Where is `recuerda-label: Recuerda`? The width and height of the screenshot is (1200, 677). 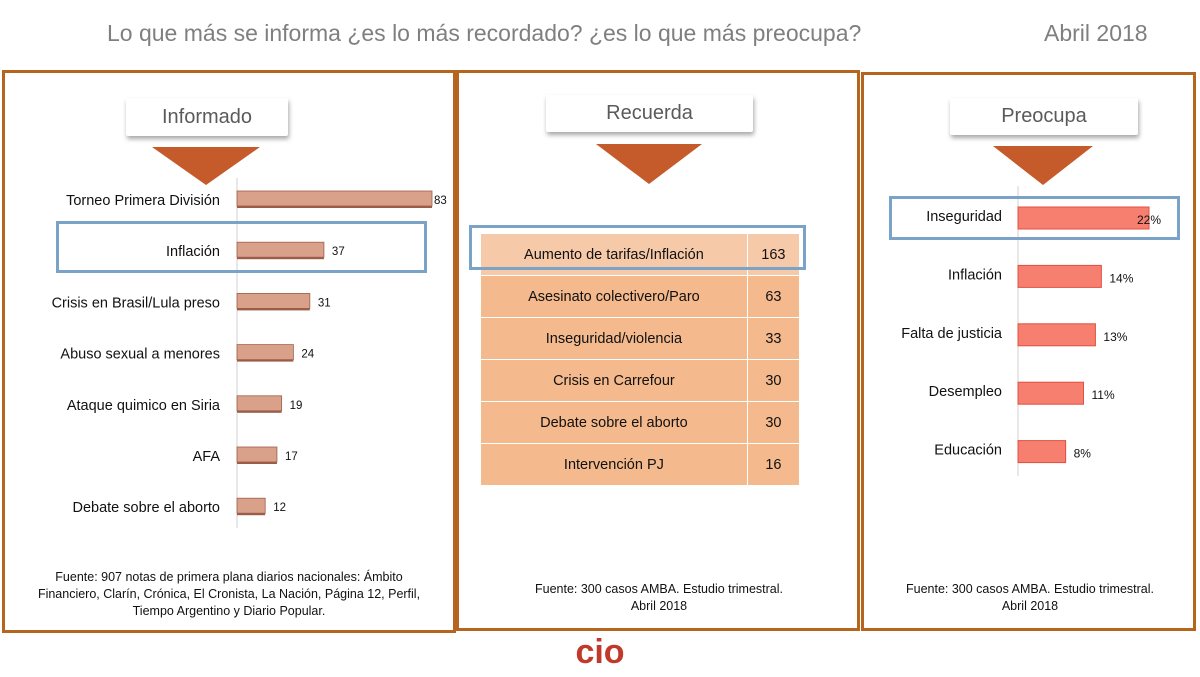 recuerda-label: Recuerda is located at coordinates (649, 113).